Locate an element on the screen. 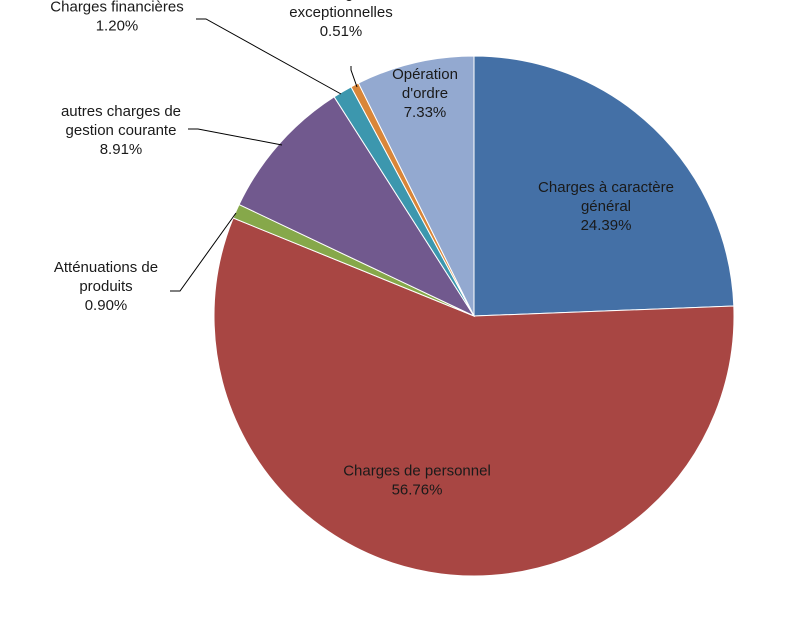 Image resolution: width=800 pixels, height=630 pixels. slice-name-label: Charges à caractère is located at coordinates (606, 187).